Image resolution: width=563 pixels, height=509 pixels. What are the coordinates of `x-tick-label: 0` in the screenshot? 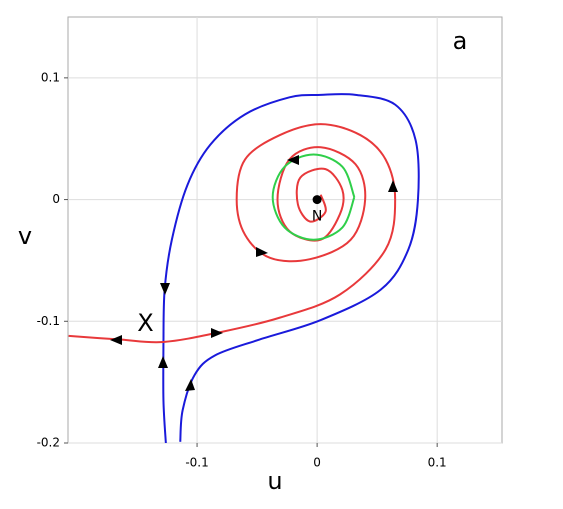 It's located at (317, 463).